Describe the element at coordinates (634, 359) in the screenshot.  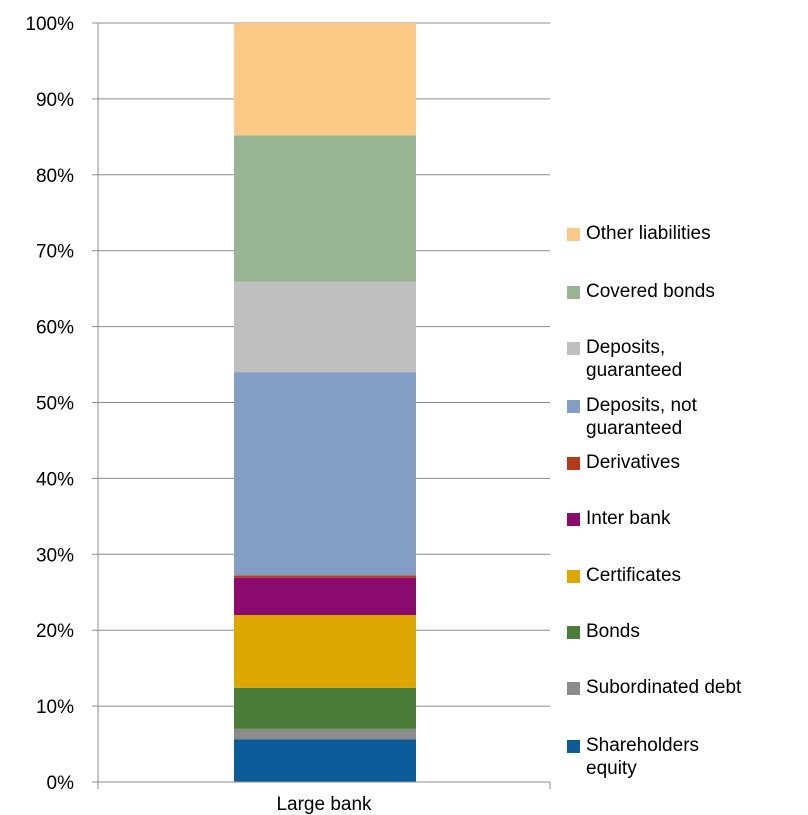
I see `legend-label: Deposits, guaranteed` at that location.